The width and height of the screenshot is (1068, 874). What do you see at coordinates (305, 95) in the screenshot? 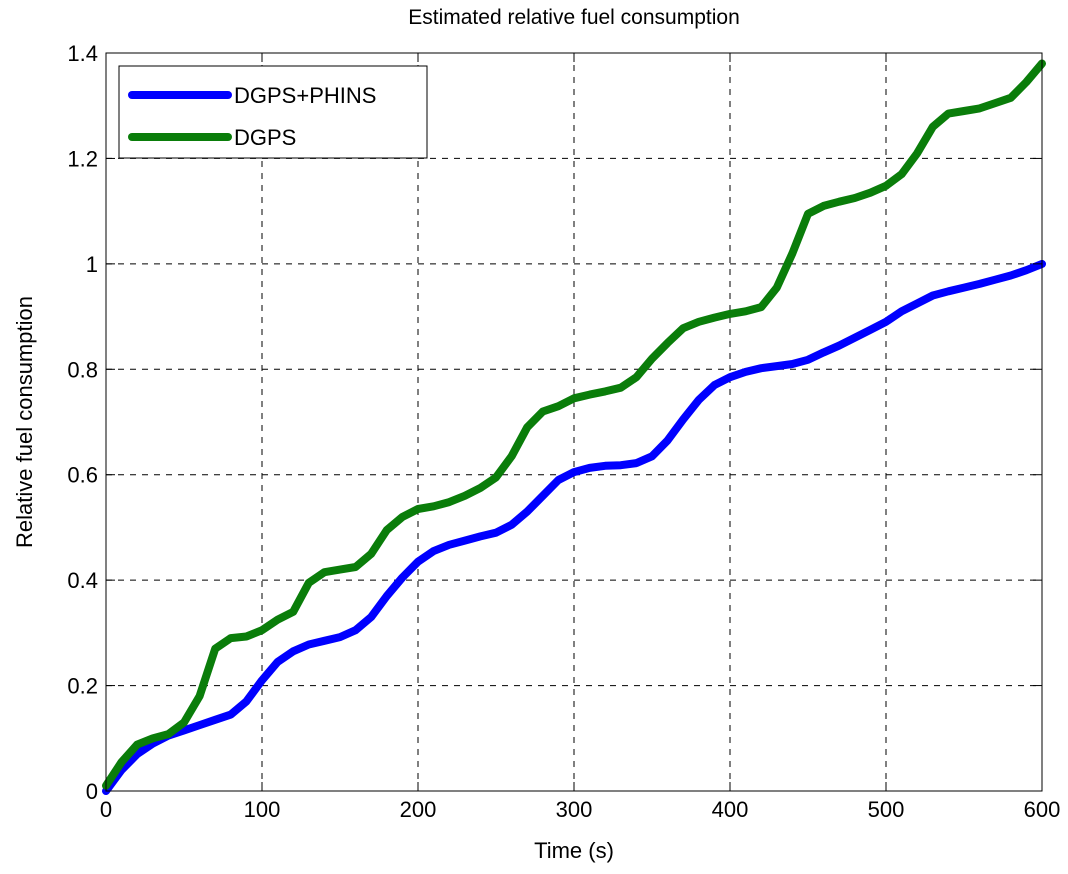
I see `legend-label-dgps-phins: DGPS+PHINS` at bounding box center [305, 95].